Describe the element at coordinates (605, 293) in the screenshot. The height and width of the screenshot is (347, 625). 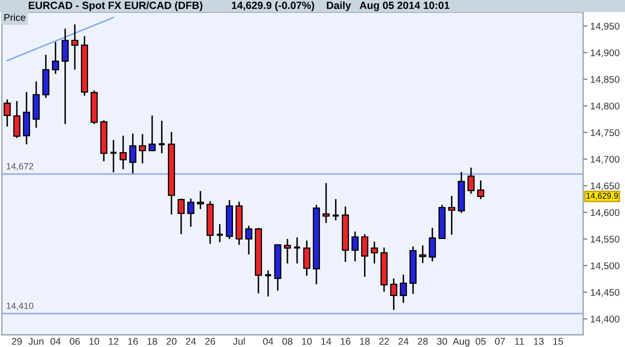
I see `y-tick-label: 14,450` at that location.